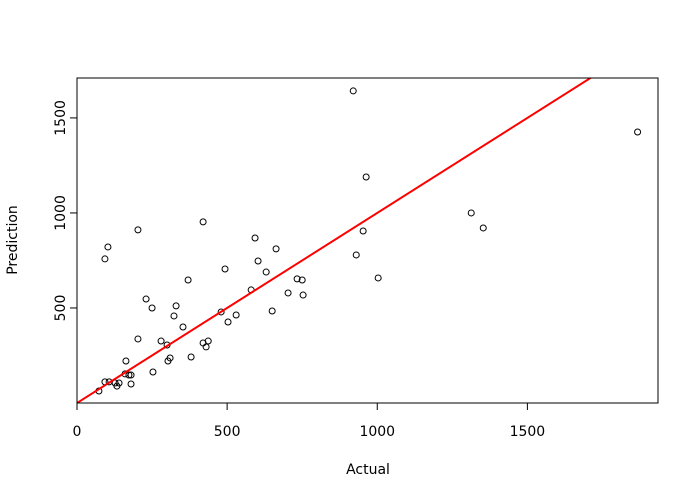 The width and height of the screenshot is (700, 500). Describe the element at coordinates (13, 240) in the screenshot. I see `y-axis-label: Prediction` at that location.